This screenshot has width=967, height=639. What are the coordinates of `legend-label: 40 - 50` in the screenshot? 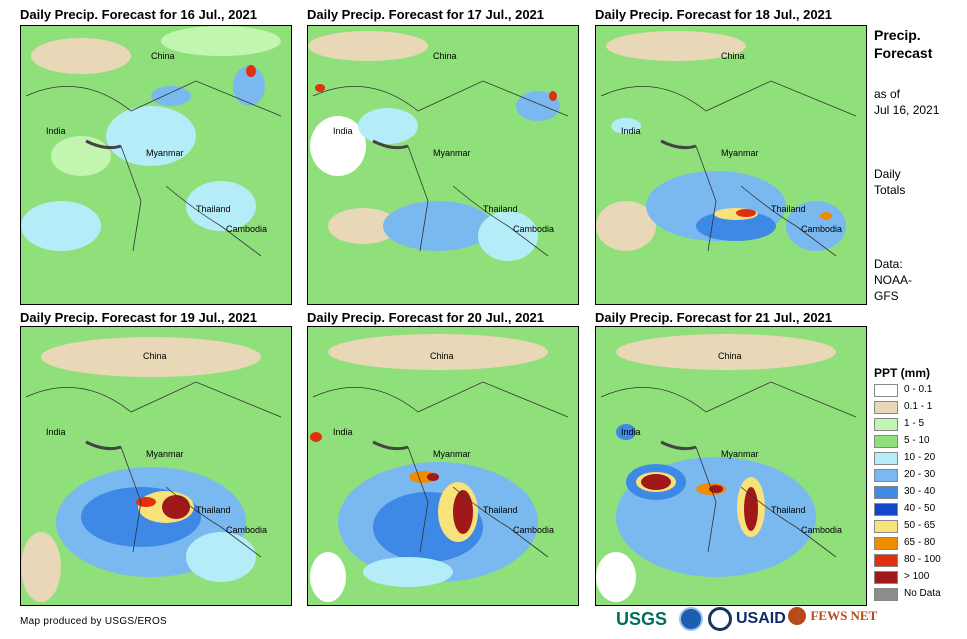 It's located at (920, 508).